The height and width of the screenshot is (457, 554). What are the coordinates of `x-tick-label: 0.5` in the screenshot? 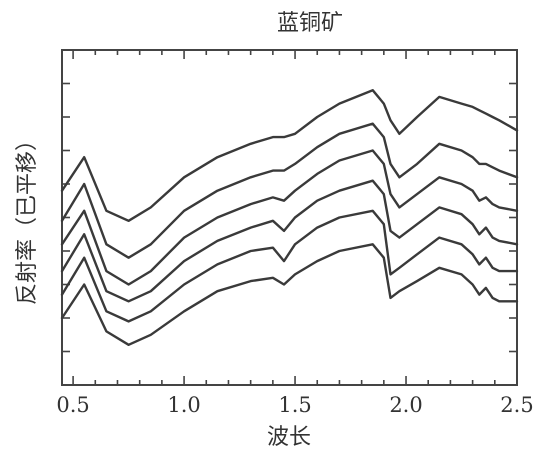 It's located at (72, 405).